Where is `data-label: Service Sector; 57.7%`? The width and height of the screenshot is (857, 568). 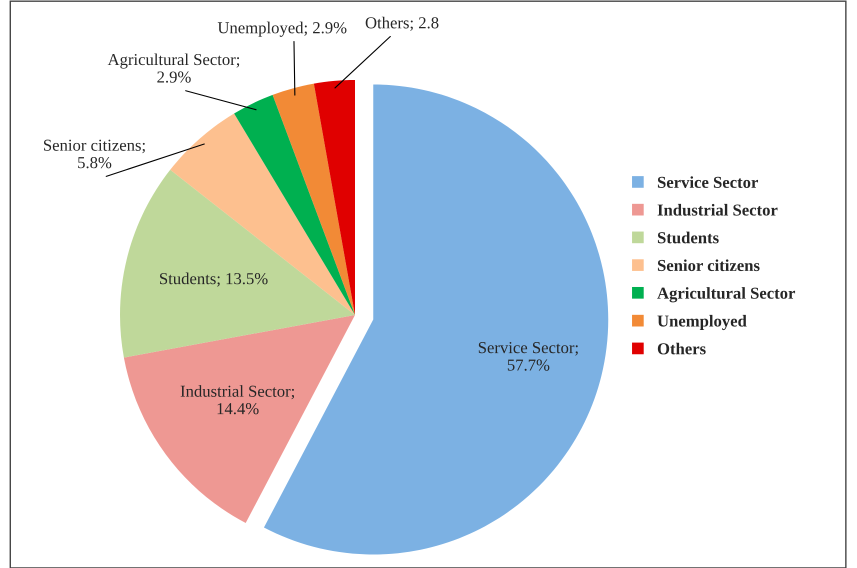
data-label: Service Sector; 57.7% is located at coordinates (528, 356).